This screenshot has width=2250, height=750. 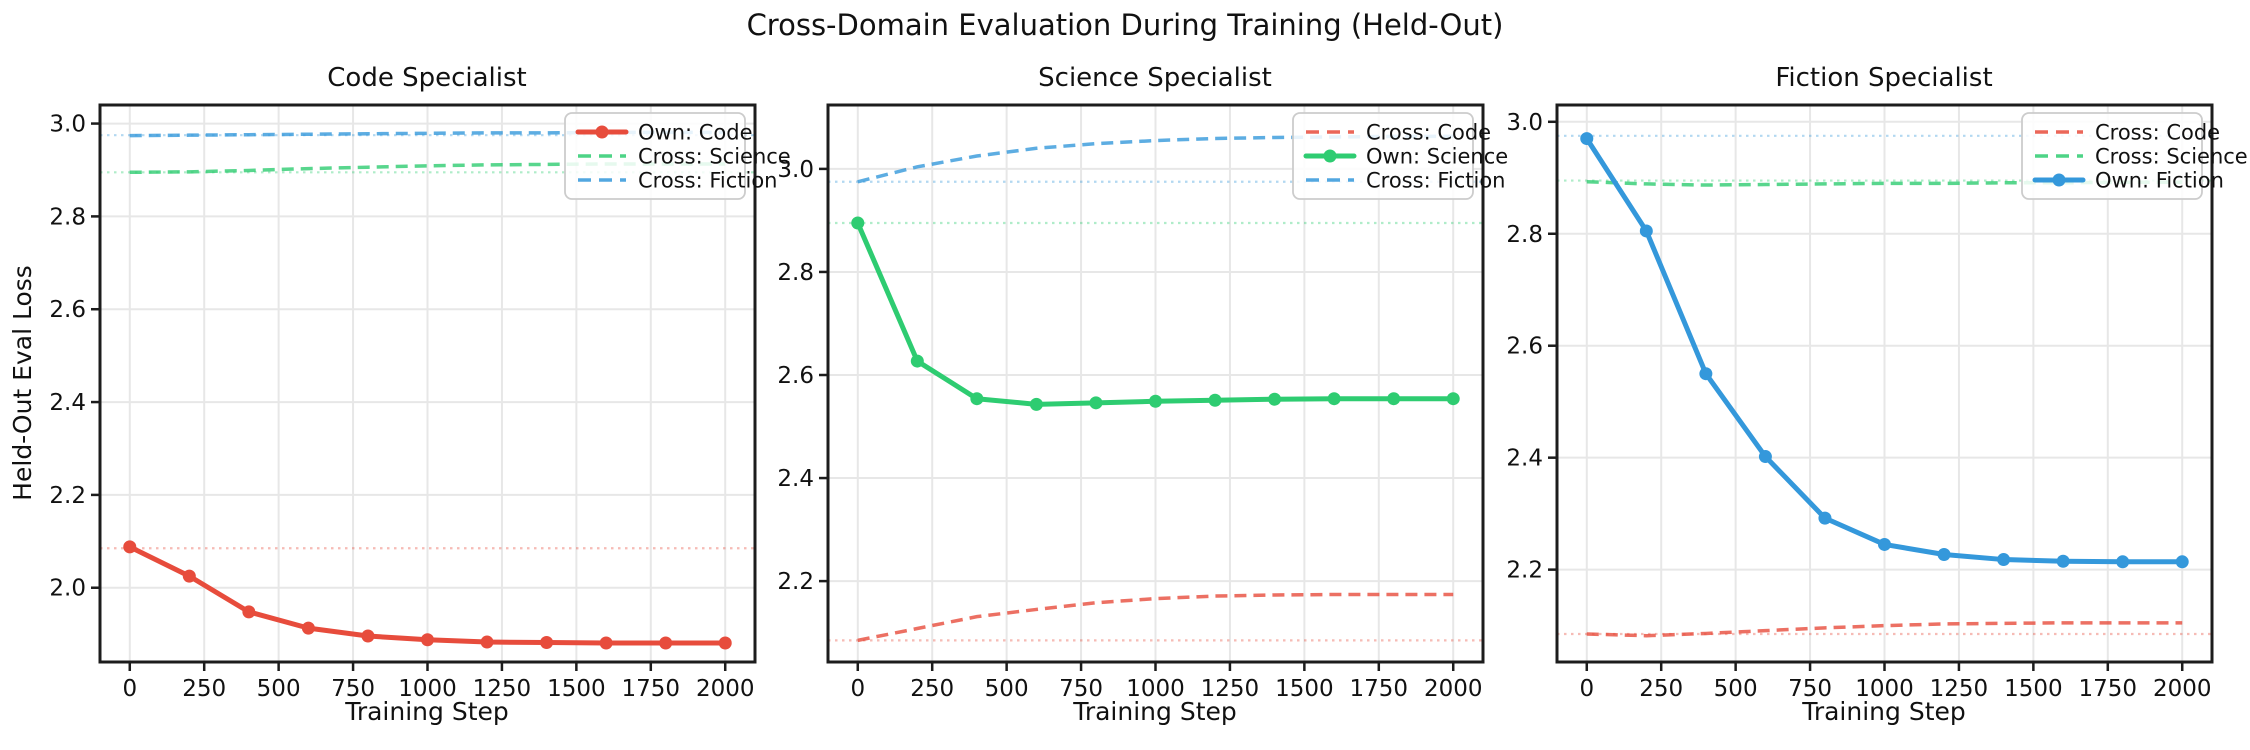 I want to click on x-axis-label-science: Training Step, so click(x=1155, y=711).